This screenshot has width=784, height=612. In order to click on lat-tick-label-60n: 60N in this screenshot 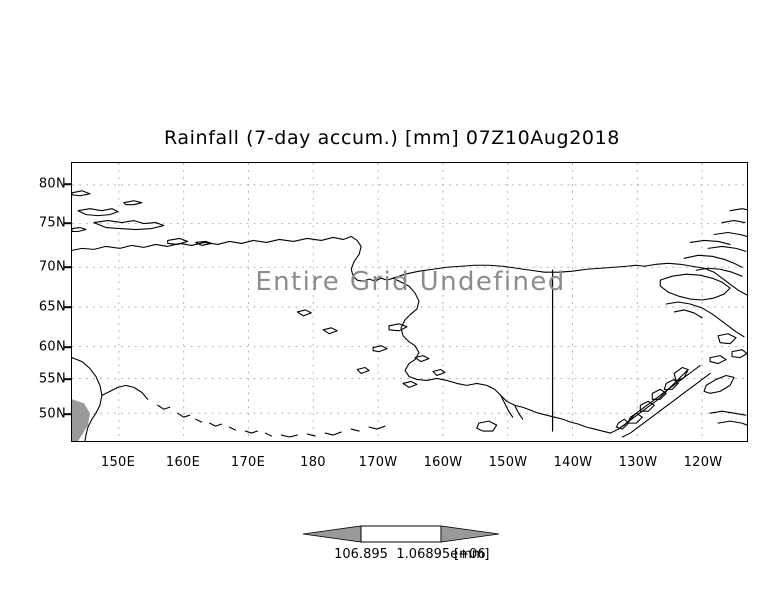, I will do `click(52, 347)`.